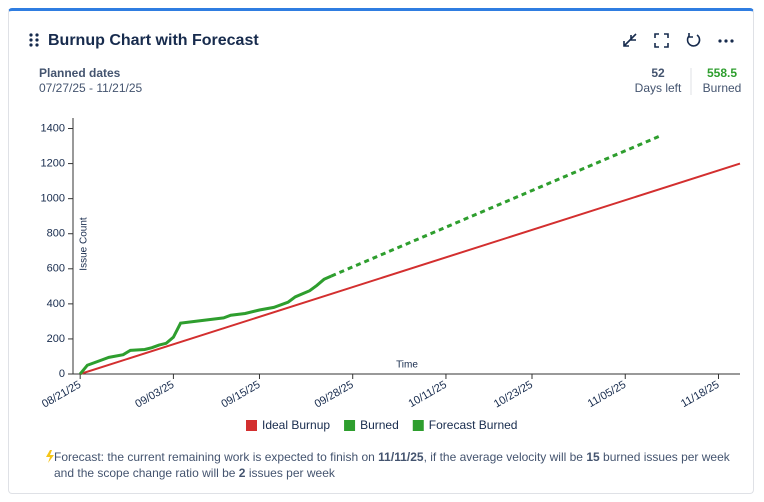  I want to click on title: Burnup Chart with Forecast, so click(153, 40).